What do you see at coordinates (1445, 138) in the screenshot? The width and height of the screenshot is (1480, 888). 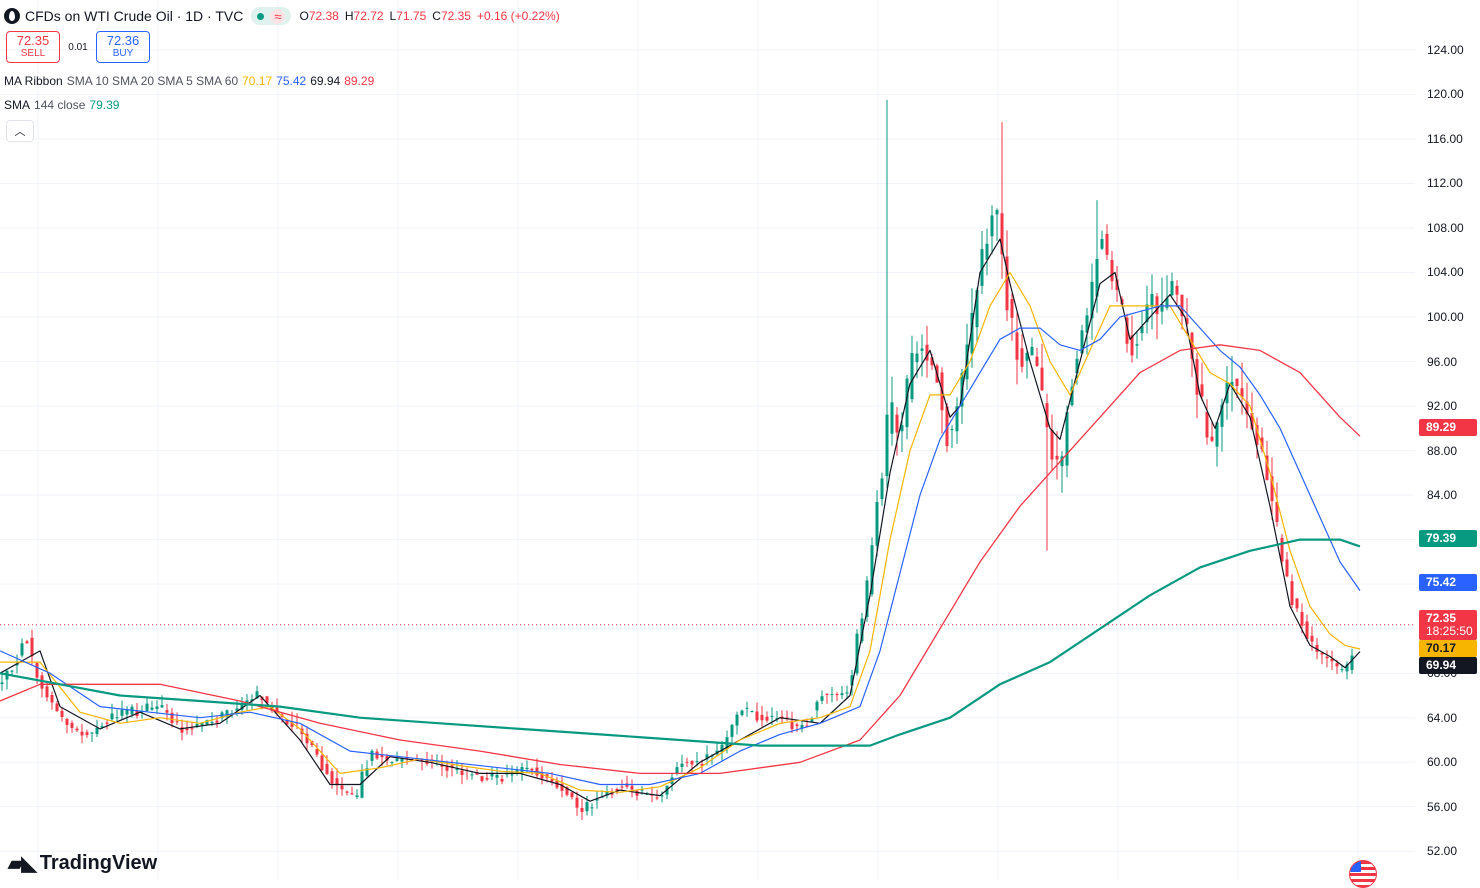 I see `price-tick-label: 116.00` at bounding box center [1445, 138].